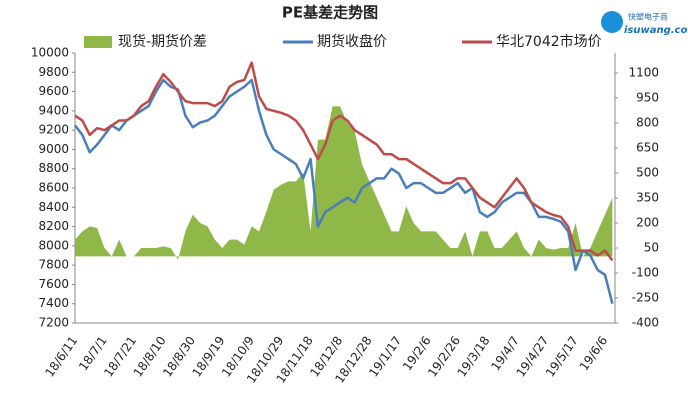 The image size is (688, 409). Describe the element at coordinates (656, 30) in the screenshot. I see `logo-site: isuwang.com` at that location.